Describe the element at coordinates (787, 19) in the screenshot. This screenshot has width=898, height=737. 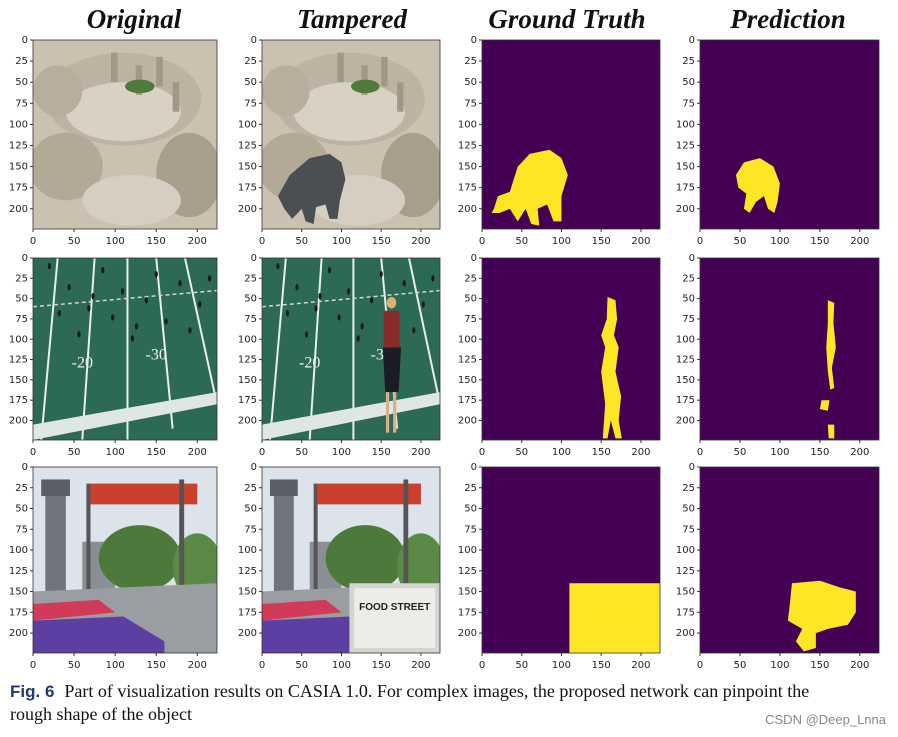
I see `column-title: Prediction` at that location.